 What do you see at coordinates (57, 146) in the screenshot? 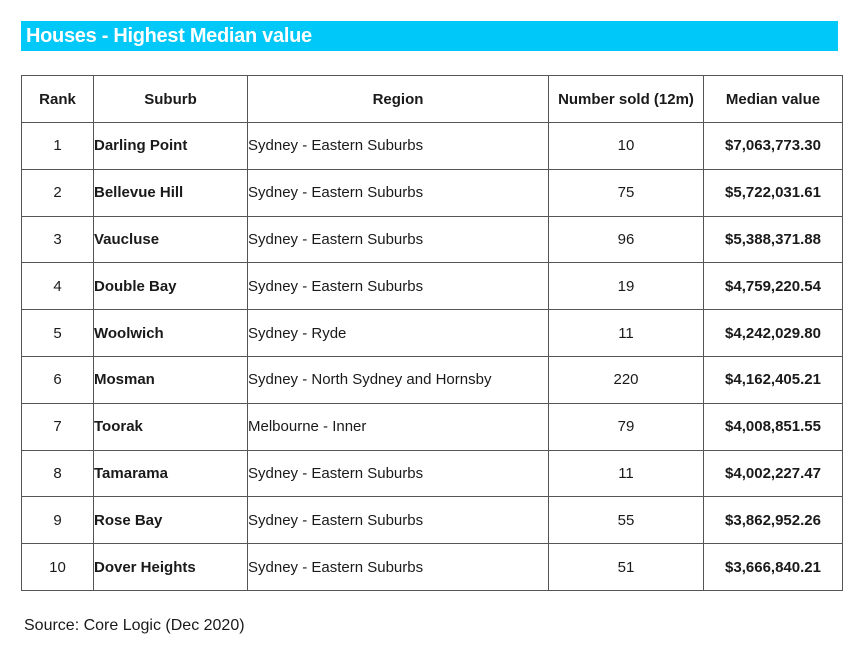
I see `cell-rank: 1` at bounding box center [57, 146].